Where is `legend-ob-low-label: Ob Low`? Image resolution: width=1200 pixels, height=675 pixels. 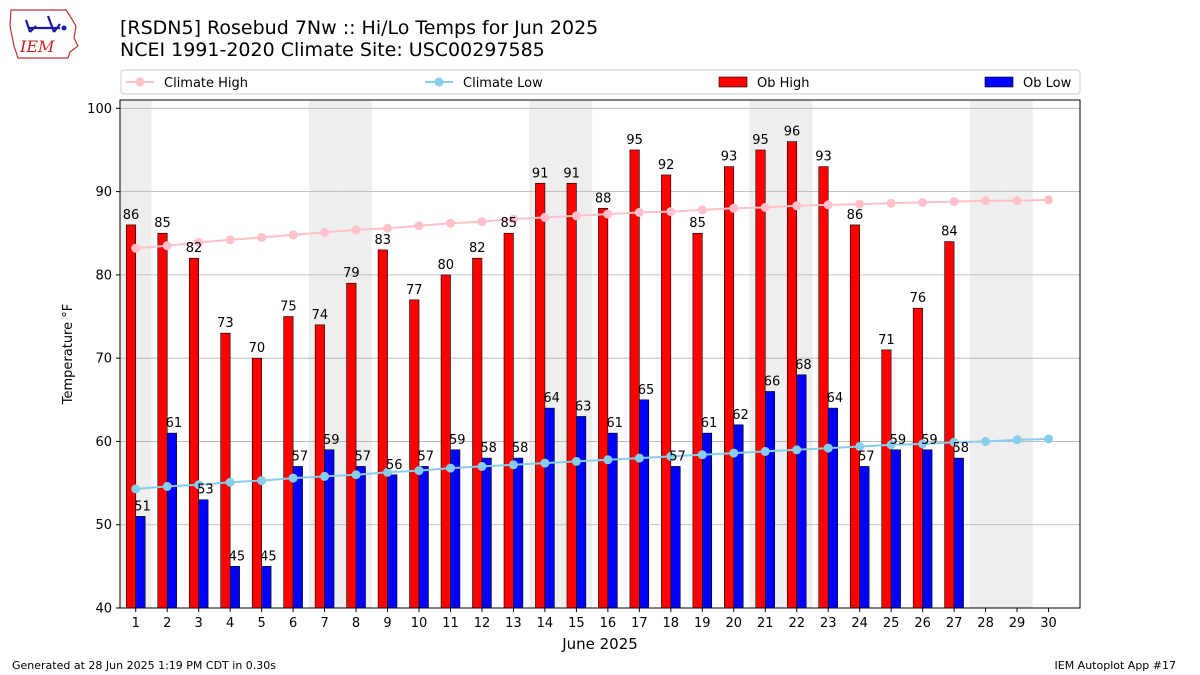
legend-ob-low-label: Ob Low is located at coordinates (1047, 83).